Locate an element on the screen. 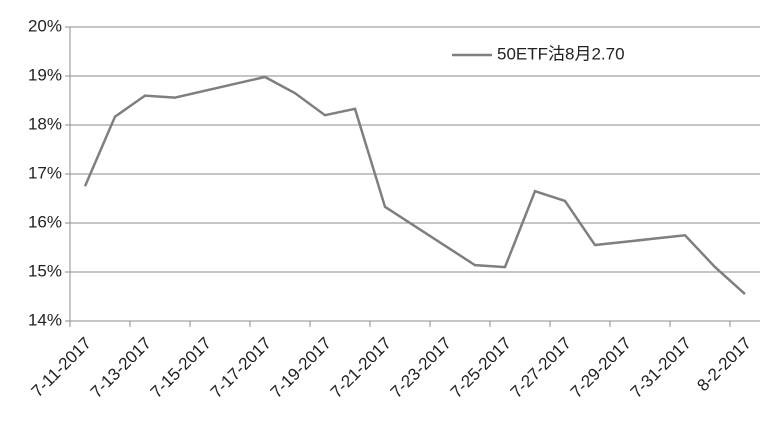 Image resolution: width=770 pixels, height=422 pixels. y-tick-label: 19% is located at coordinates (45, 74).